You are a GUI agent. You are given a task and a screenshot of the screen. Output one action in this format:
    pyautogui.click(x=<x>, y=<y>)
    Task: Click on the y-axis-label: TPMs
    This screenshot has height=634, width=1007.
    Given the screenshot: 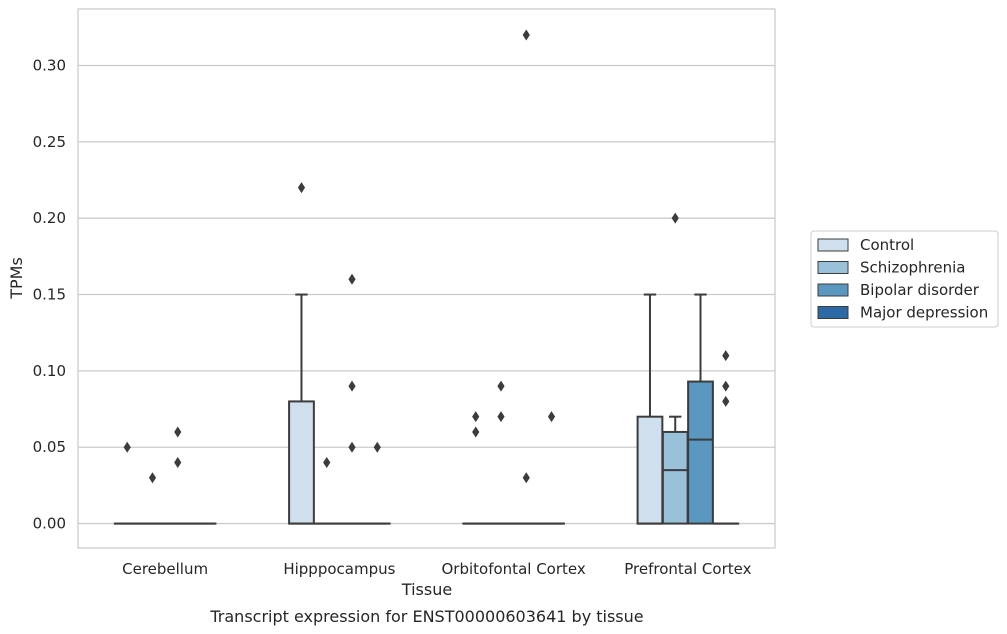 What is the action you would take?
    pyautogui.click(x=16, y=278)
    